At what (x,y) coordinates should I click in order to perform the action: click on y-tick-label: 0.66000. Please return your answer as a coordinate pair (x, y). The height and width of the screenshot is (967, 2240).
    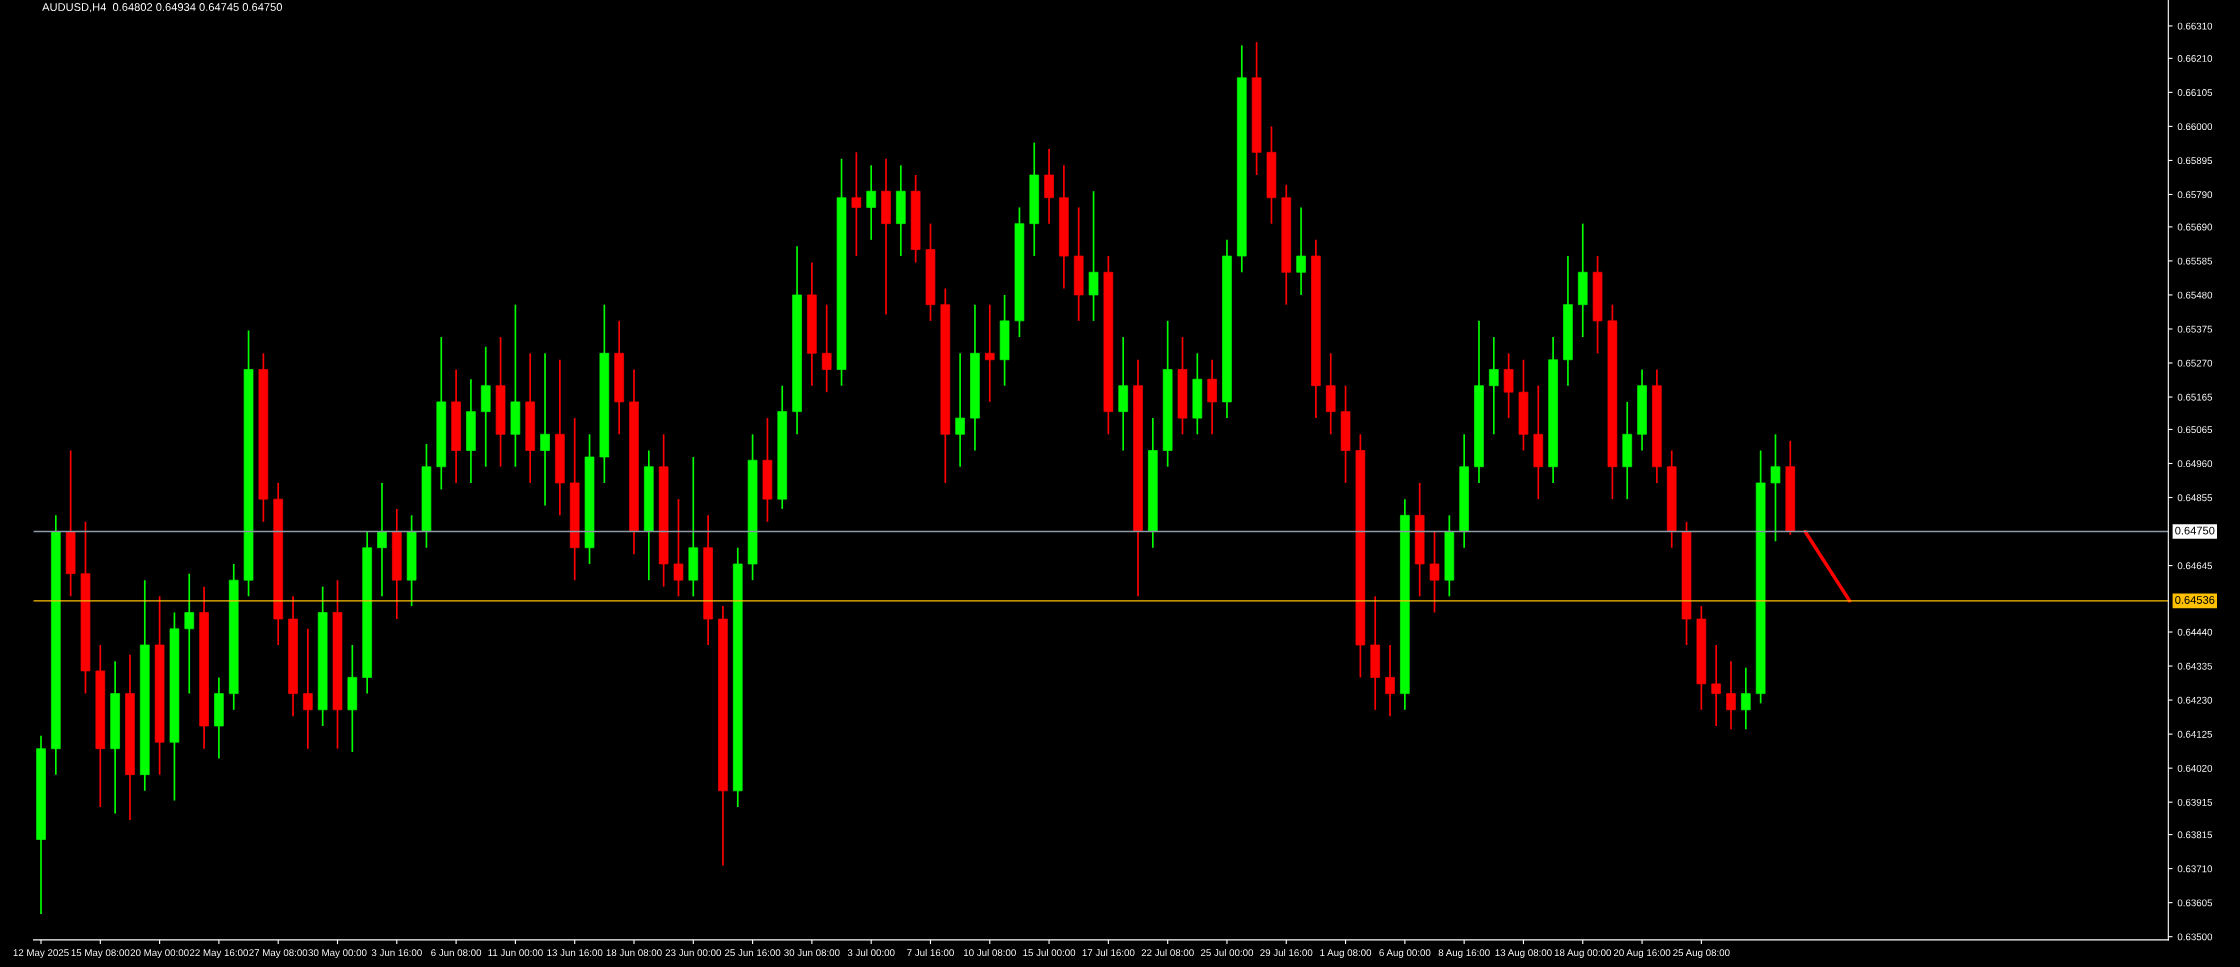
    Looking at the image, I should click on (2195, 127).